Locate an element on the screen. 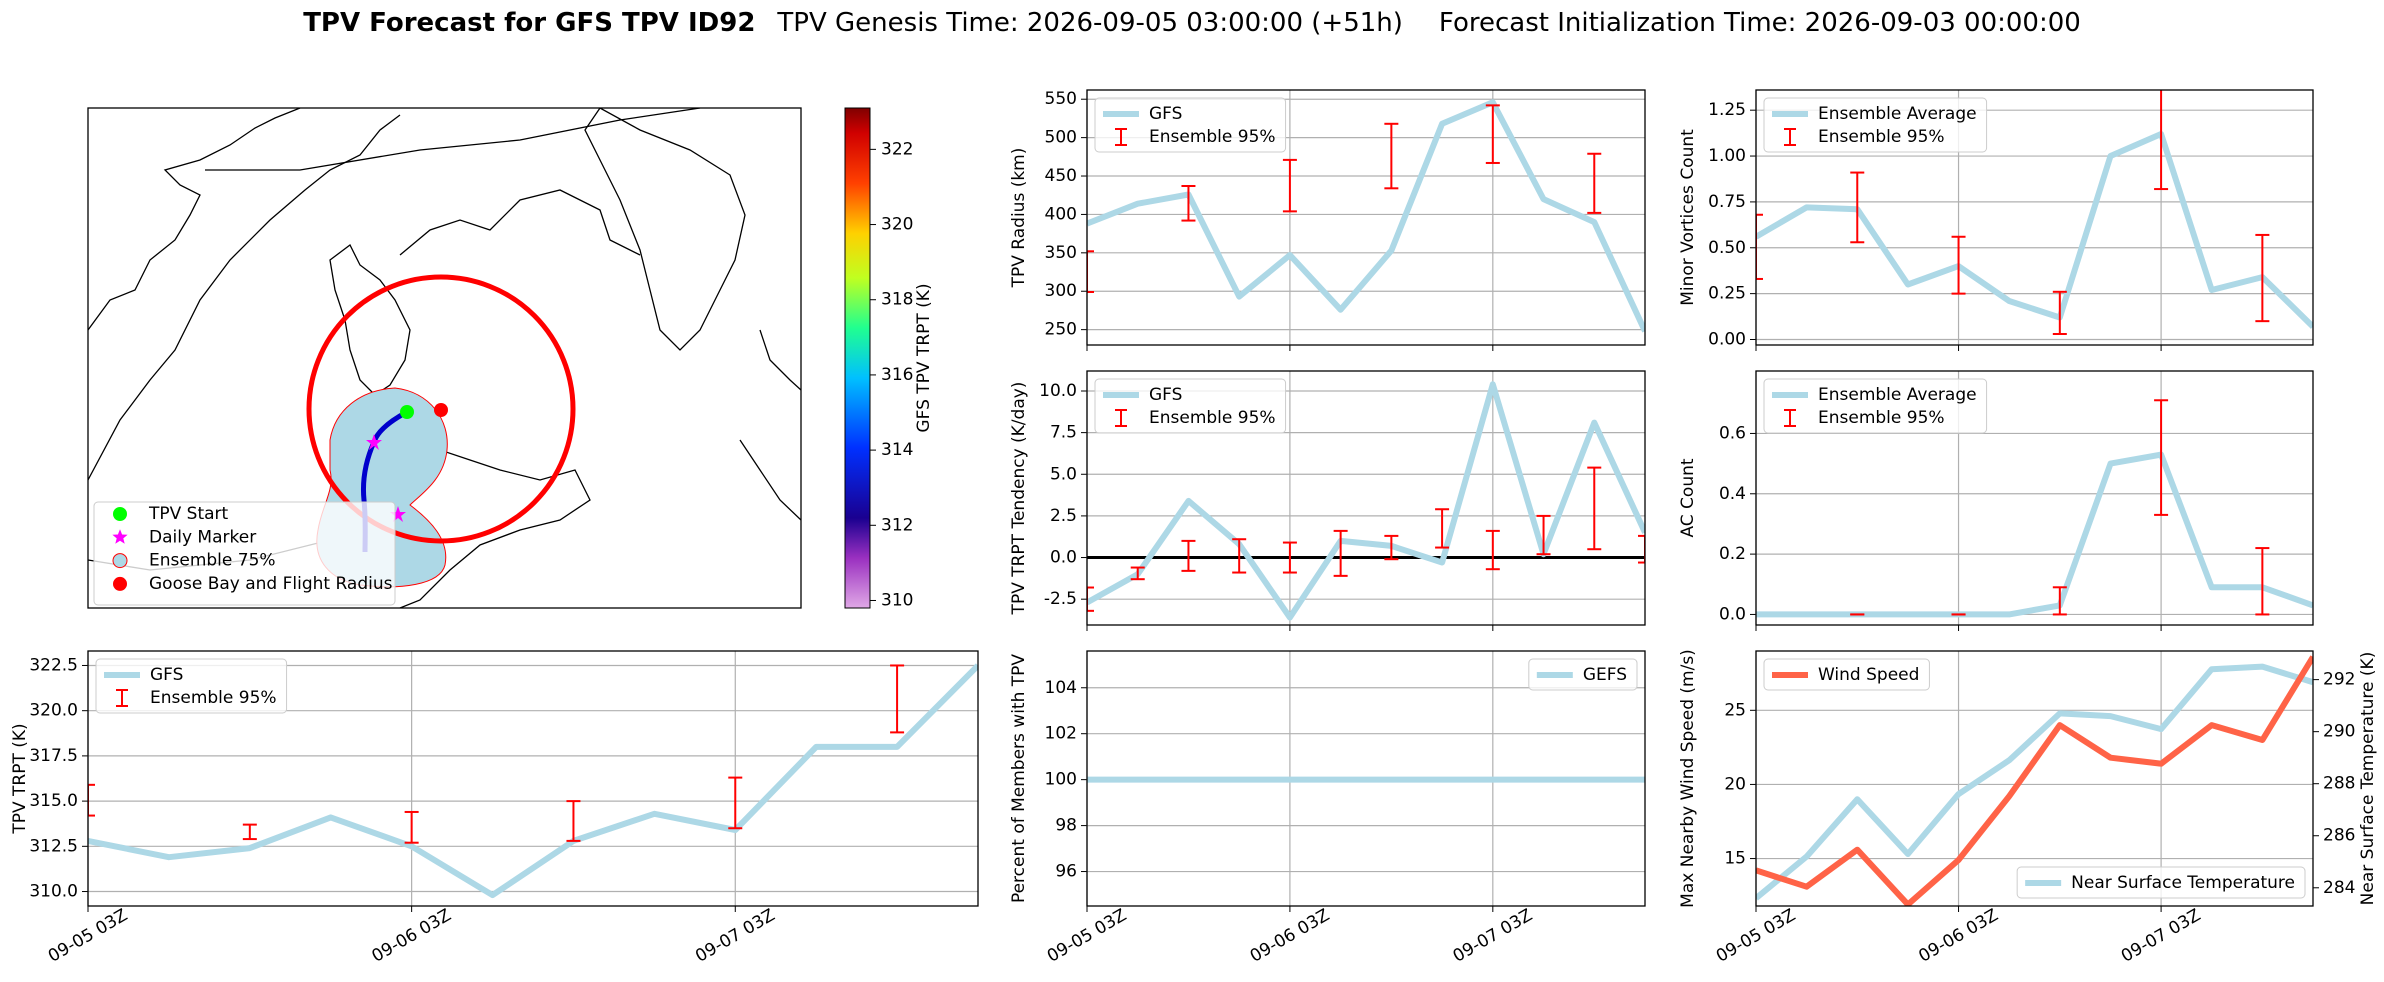 This screenshot has height=982, width=2384. y-tick-label: 315.0 is located at coordinates (53, 801).